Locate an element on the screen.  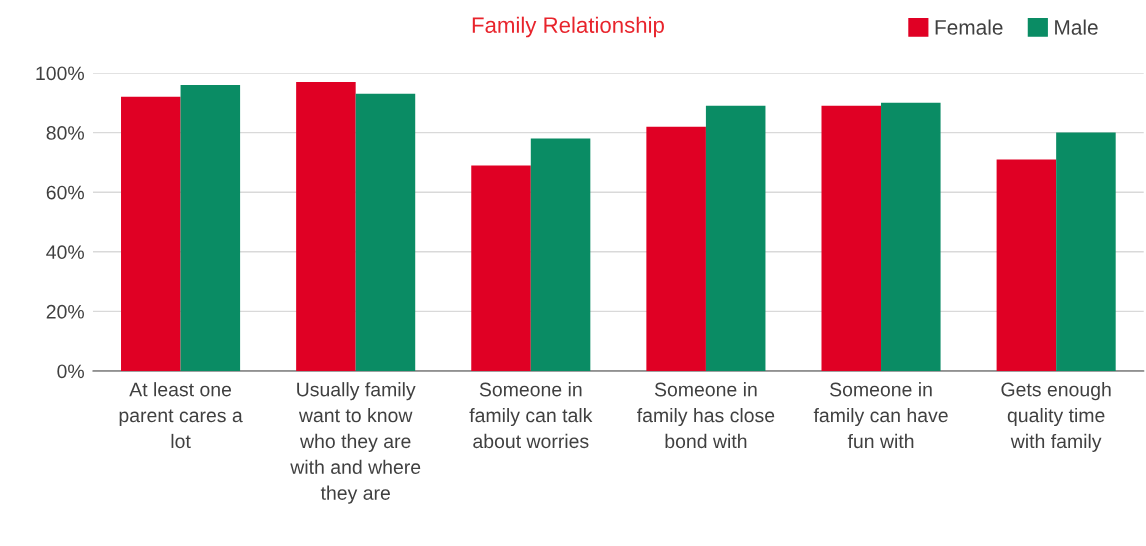
x-tick-label: Gets enough quality time with family is located at coordinates (1056, 417).